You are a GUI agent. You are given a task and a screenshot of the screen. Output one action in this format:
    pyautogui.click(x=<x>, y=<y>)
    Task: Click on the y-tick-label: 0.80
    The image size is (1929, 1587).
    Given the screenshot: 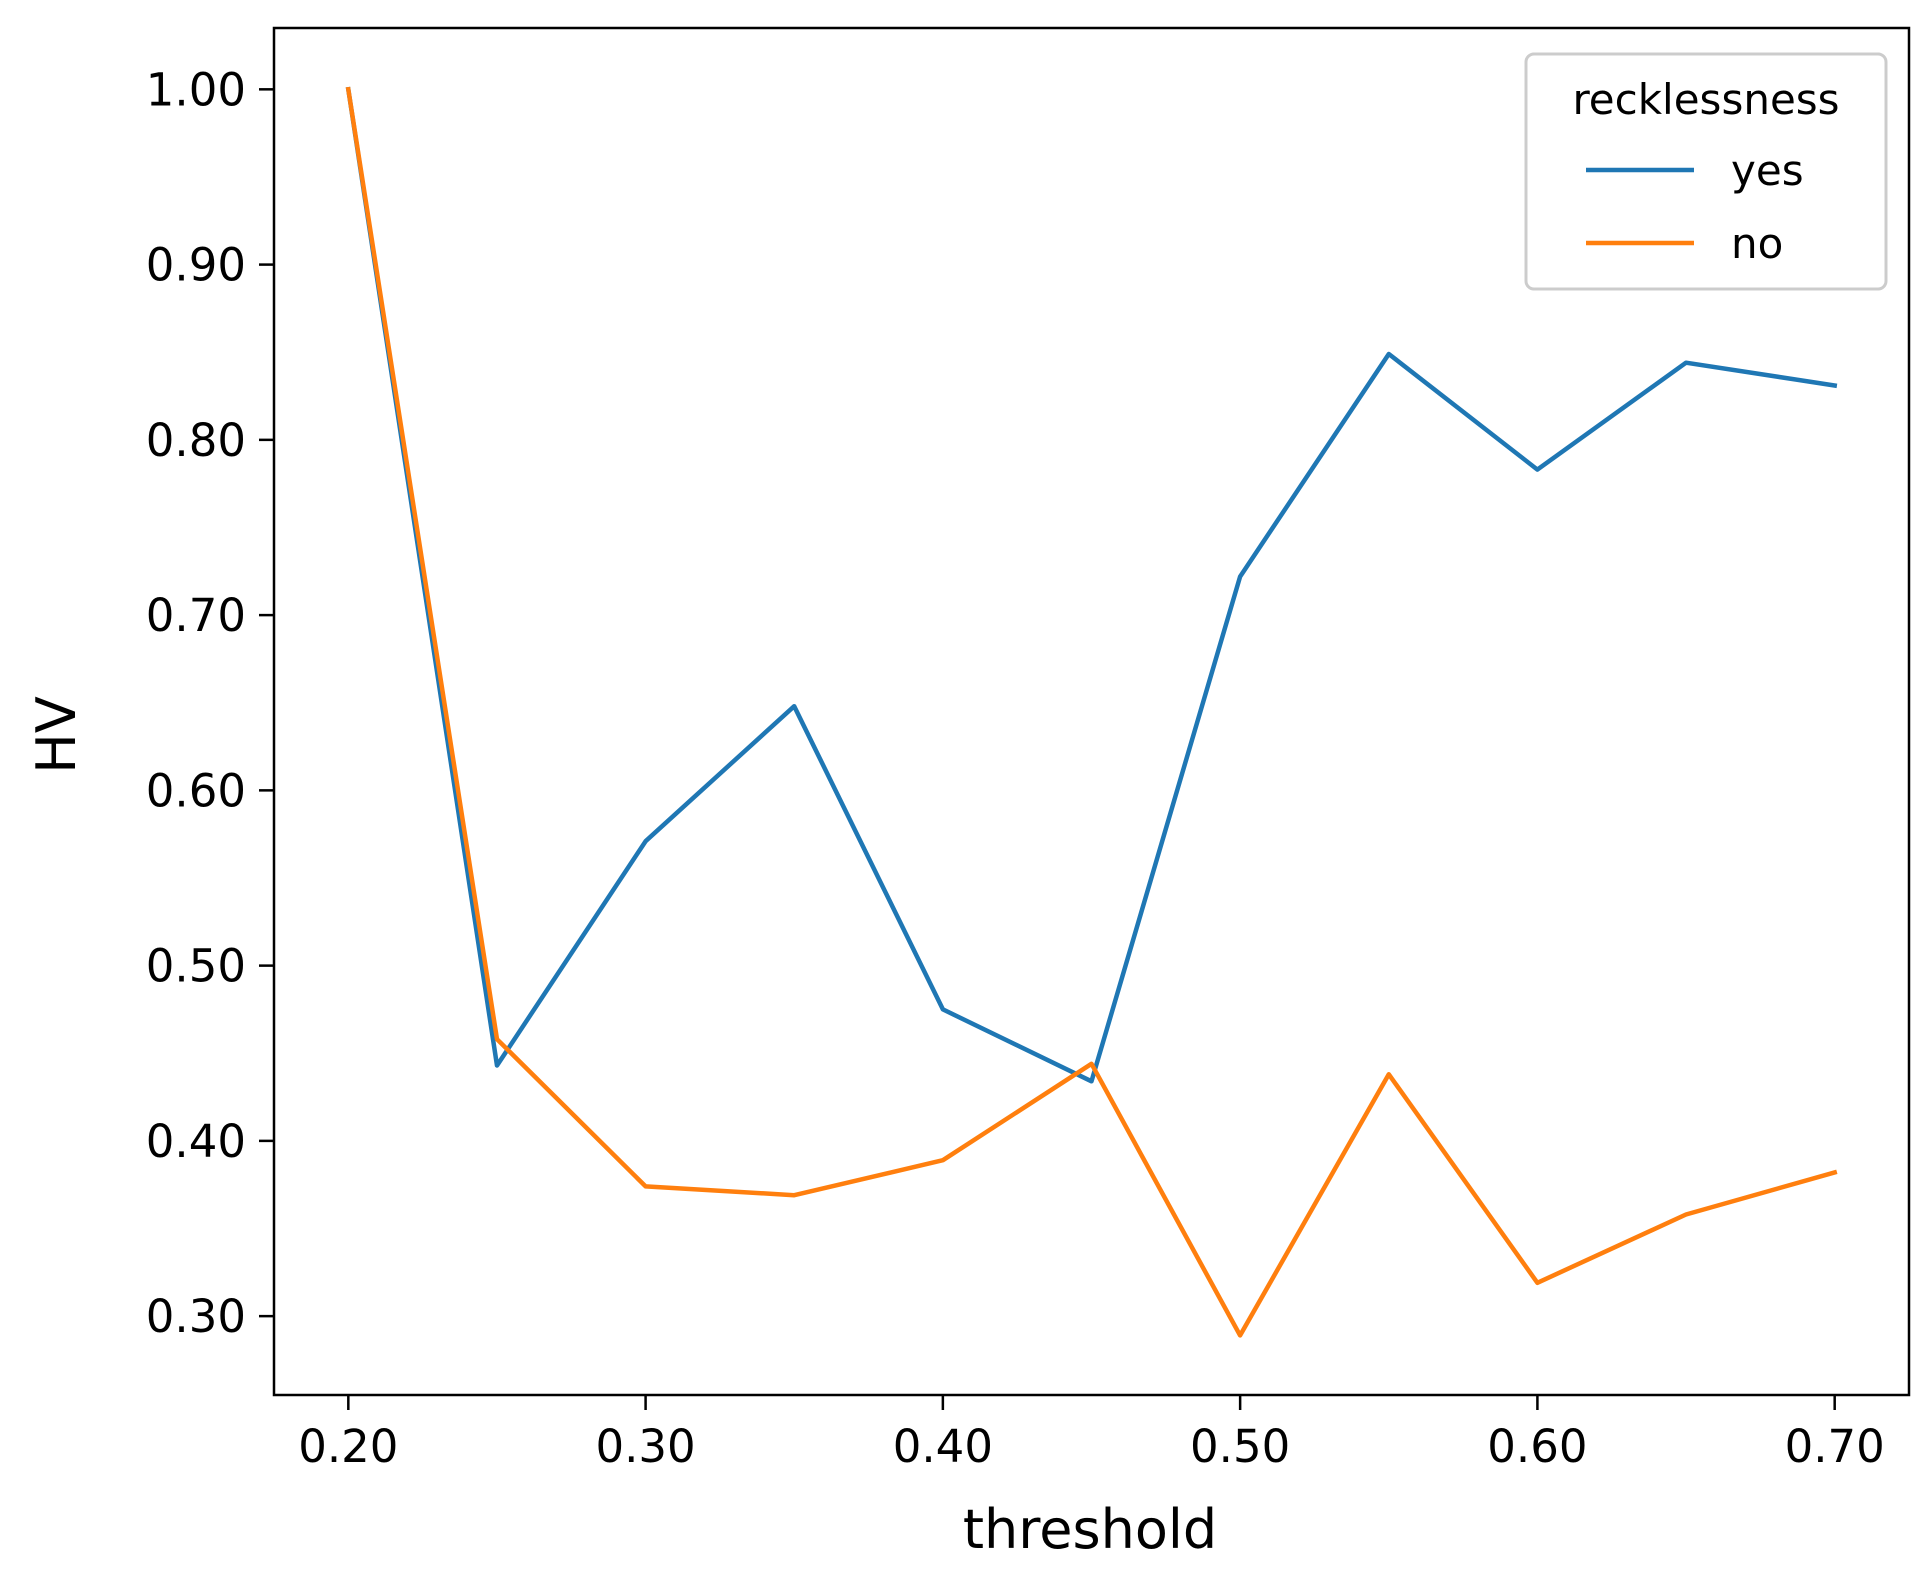 What is the action you would take?
    pyautogui.click(x=196, y=440)
    